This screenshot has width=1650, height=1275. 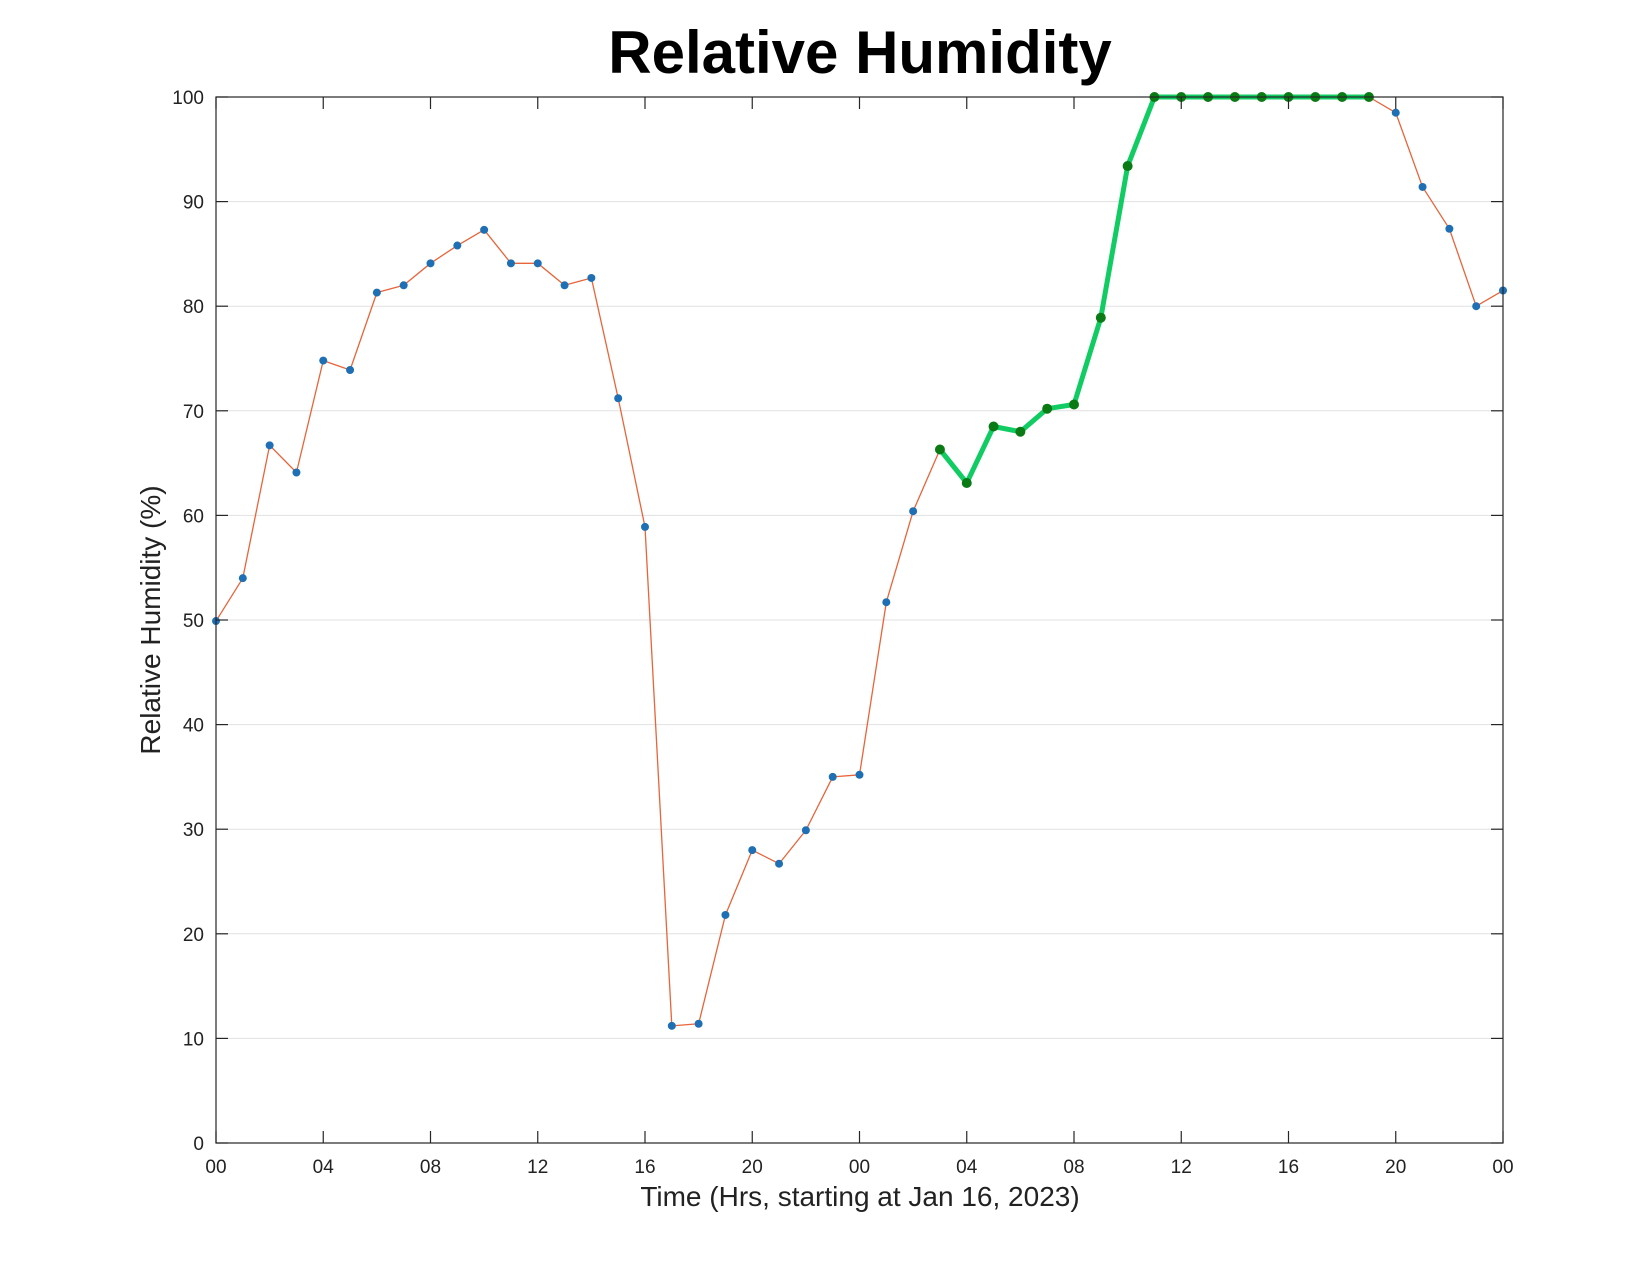 What do you see at coordinates (193, 830) in the screenshot?
I see `y-tick-label: 30` at bounding box center [193, 830].